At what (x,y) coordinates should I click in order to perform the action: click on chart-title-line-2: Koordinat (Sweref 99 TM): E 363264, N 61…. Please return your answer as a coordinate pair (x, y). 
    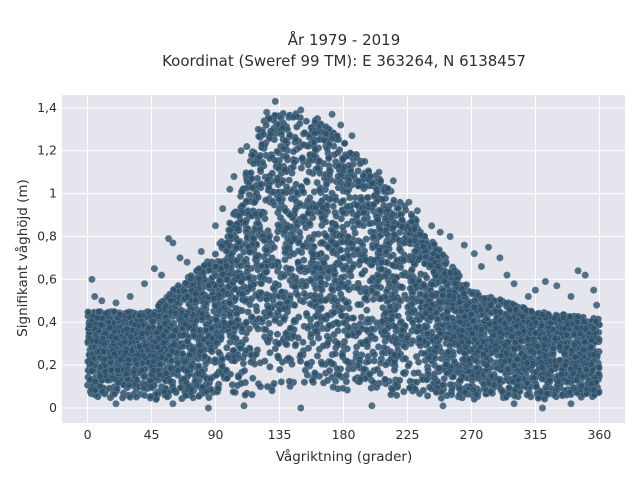
    Looking at the image, I should click on (344, 61).